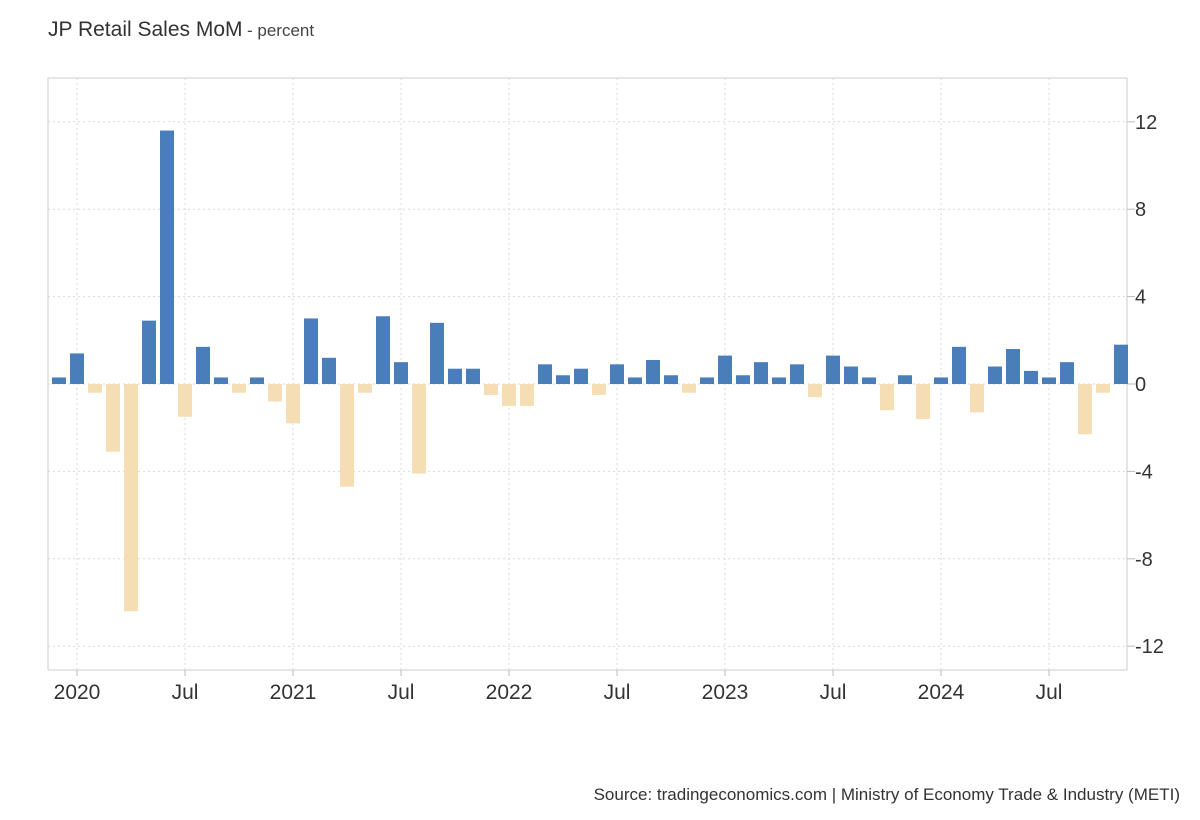 This screenshot has height=820, width=1200. Describe the element at coordinates (1146, 123) in the screenshot. I see `y-tick-label: 12` at that location.